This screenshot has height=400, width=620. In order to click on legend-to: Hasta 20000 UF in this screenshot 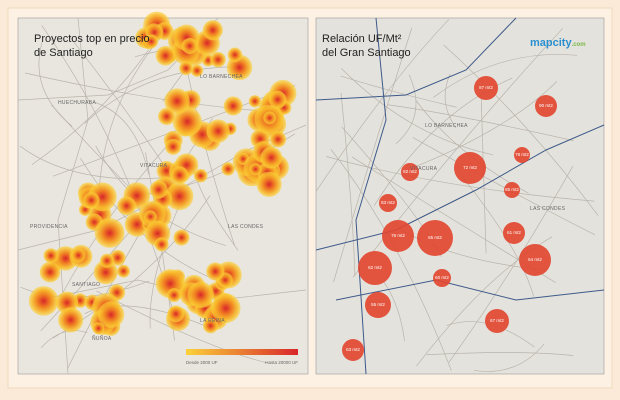, I will do `click(281, 362)`.